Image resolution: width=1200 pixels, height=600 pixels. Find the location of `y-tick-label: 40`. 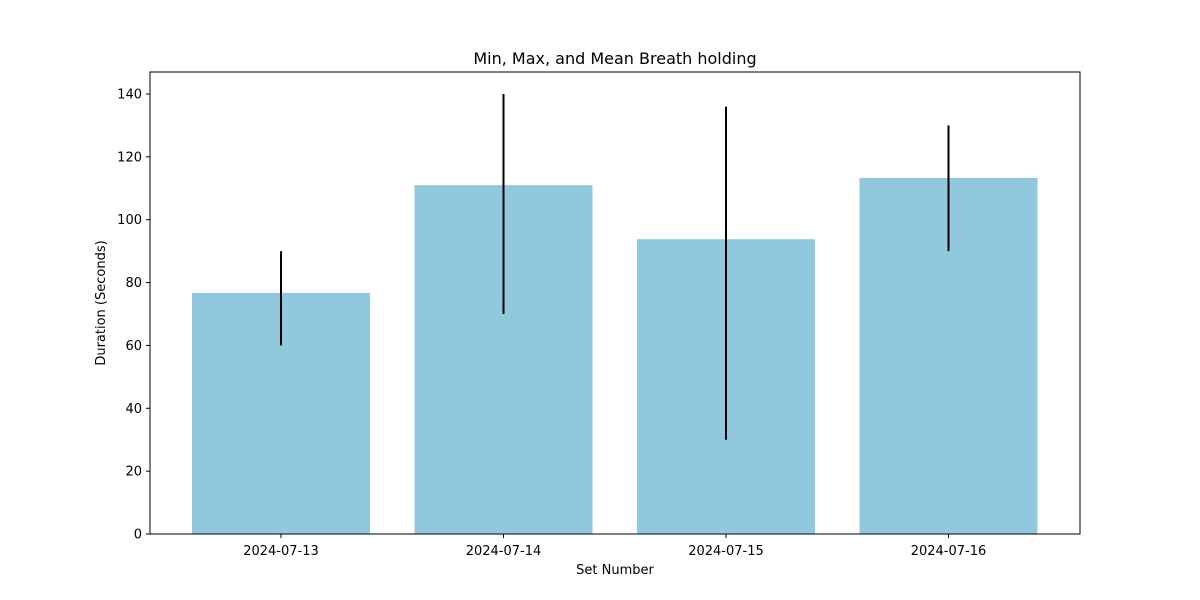

y-tick-label: 40 is located at coordinates (133, 409).